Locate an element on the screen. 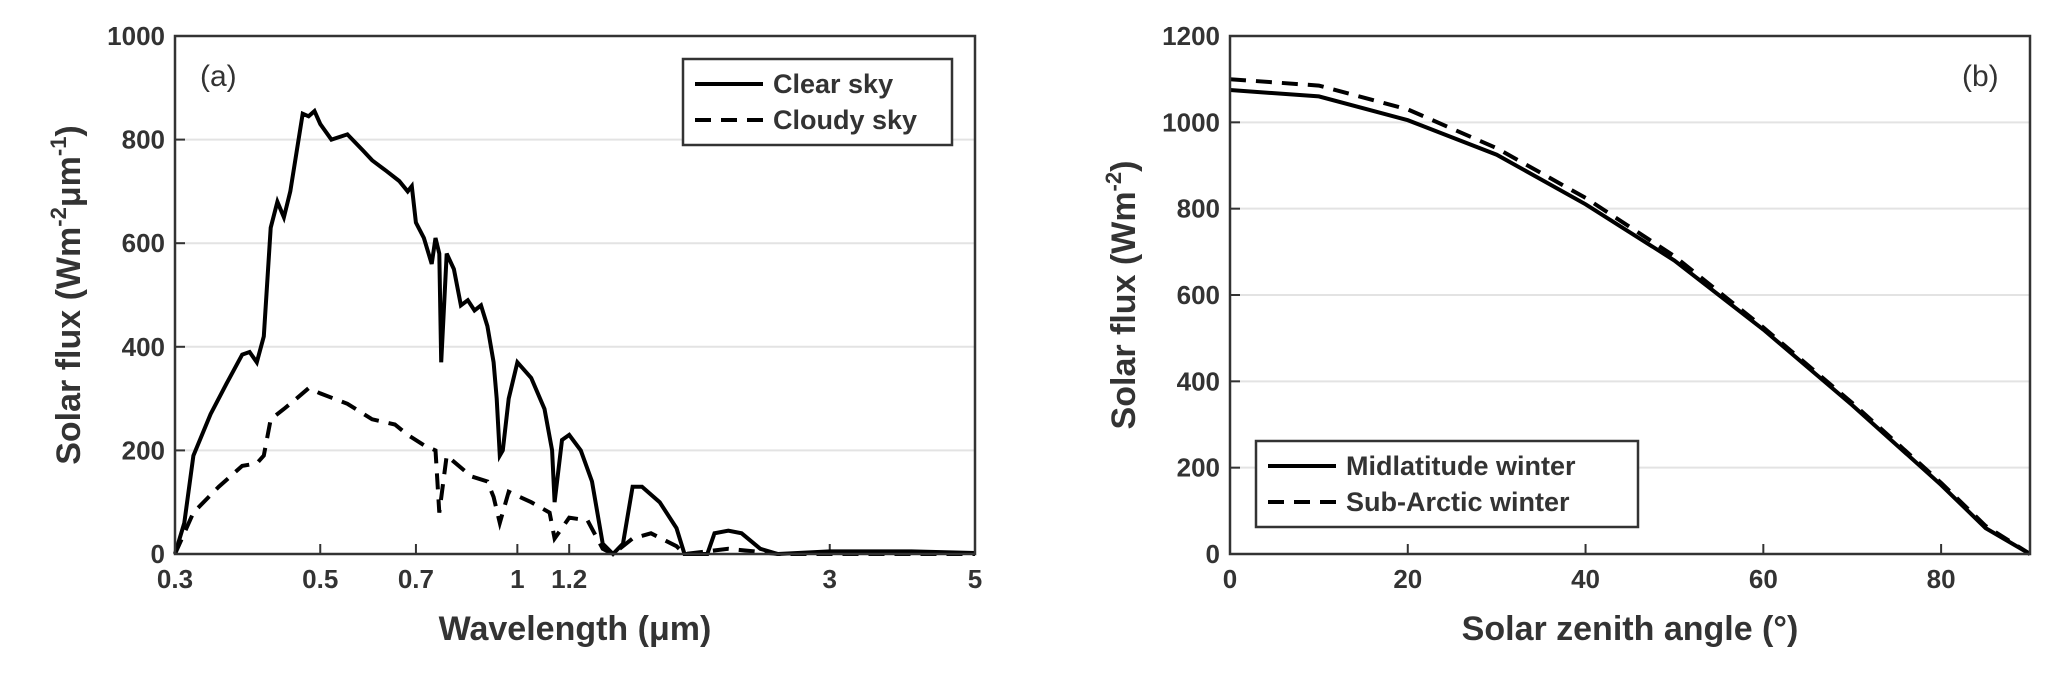  x-tick-label: 20 is located at coordinates (1407, 579).